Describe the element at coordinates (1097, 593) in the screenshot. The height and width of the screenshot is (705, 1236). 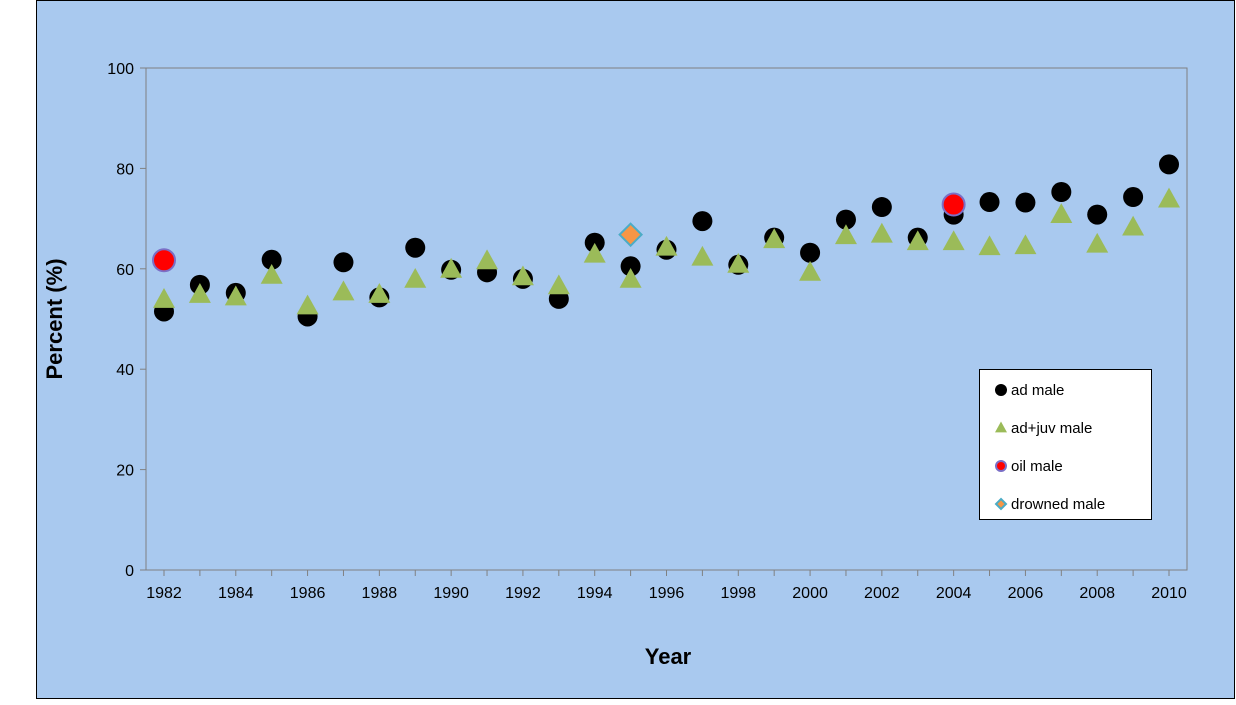
I see `x-tick-label: 2008` at that location.